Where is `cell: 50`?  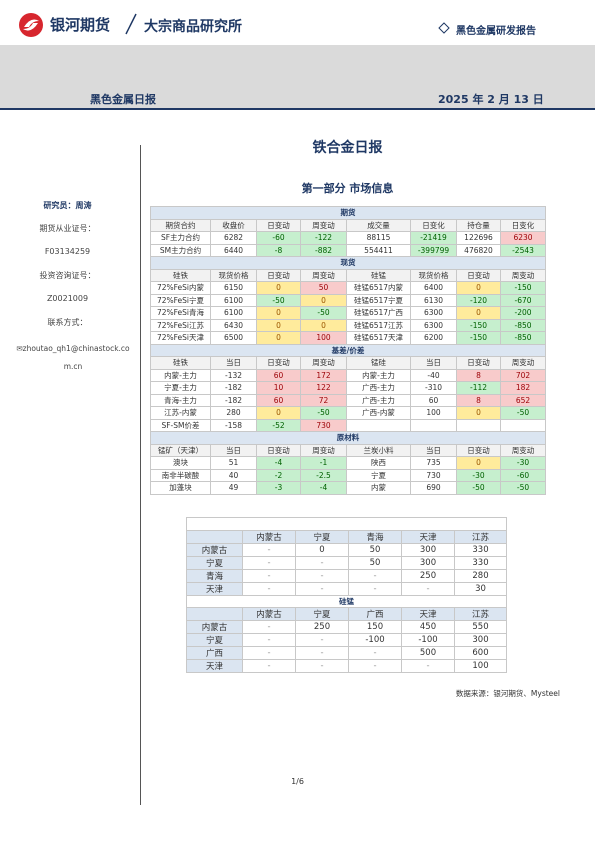
cell: 50 is located at coordinates (323, 288).